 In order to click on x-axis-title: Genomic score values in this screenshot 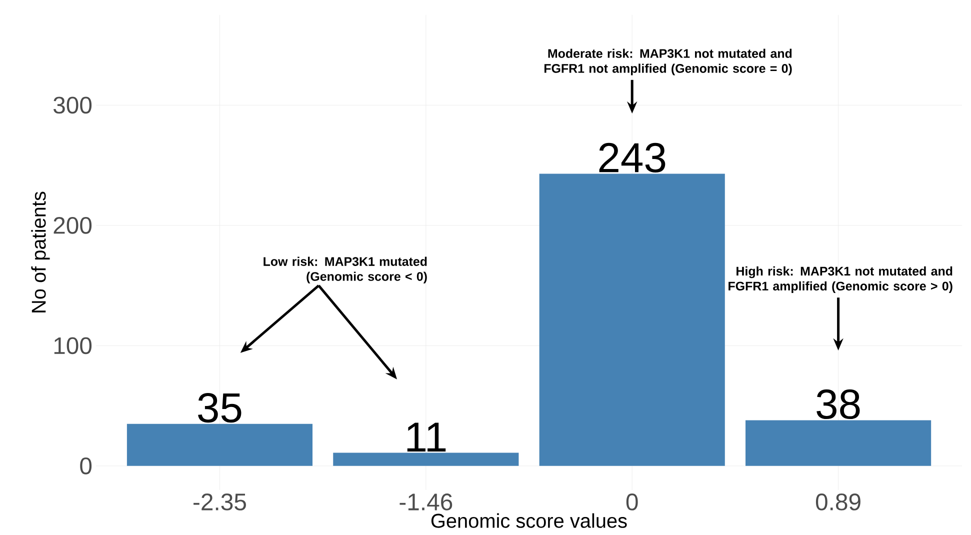, I will do `click(529, 520)`.